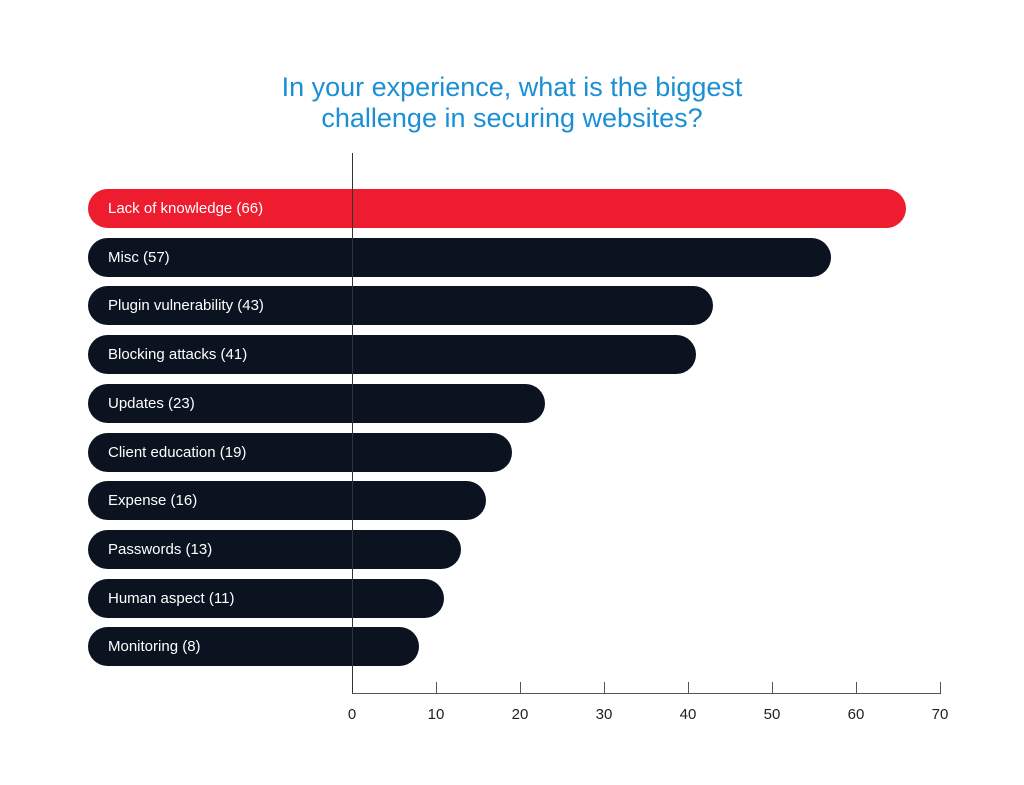  What do you see at coordinates (300, 452) in the screenshot?
I see `bar: Client education (19)` at bounding box center [300, 452].